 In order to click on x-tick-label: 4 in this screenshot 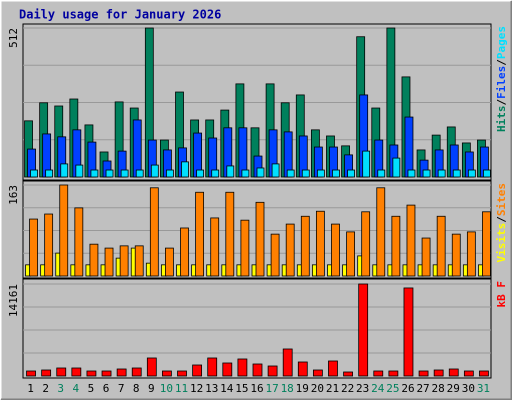, I will do `click(76, 388)`.